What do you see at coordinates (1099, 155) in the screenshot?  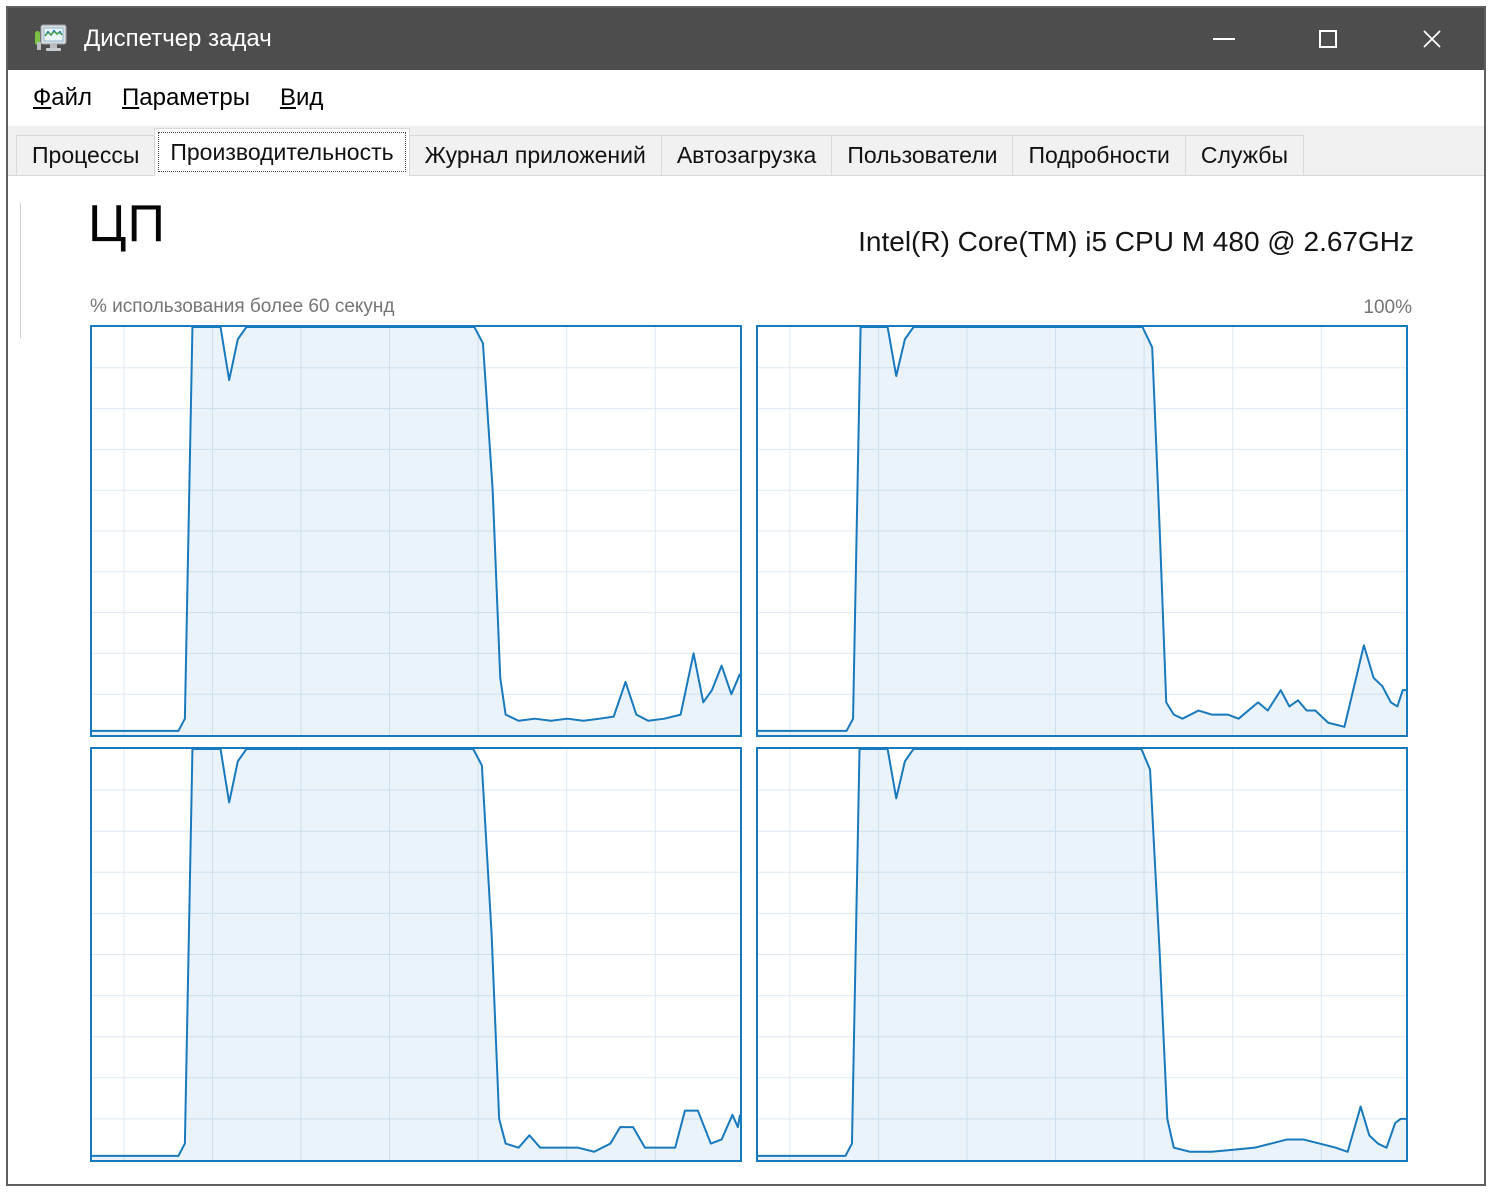 I see `tab-details: Подробности` at bounding box center [1099, 155].